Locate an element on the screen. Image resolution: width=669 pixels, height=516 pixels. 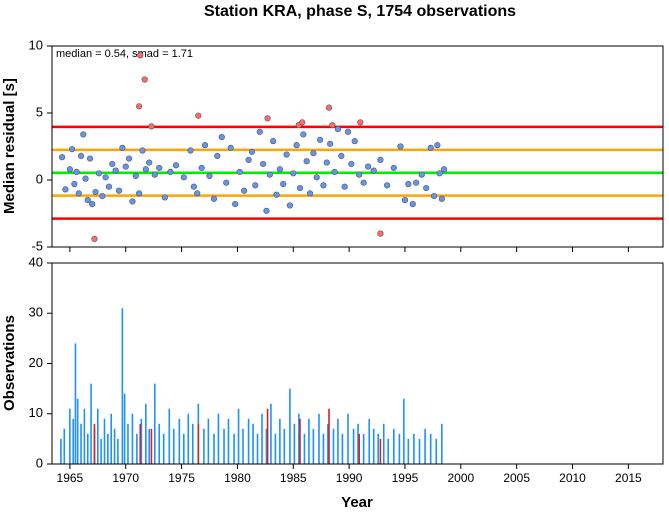
annotation: median = 0.54, smad = 1.71 is located at coordinates (124, 54).